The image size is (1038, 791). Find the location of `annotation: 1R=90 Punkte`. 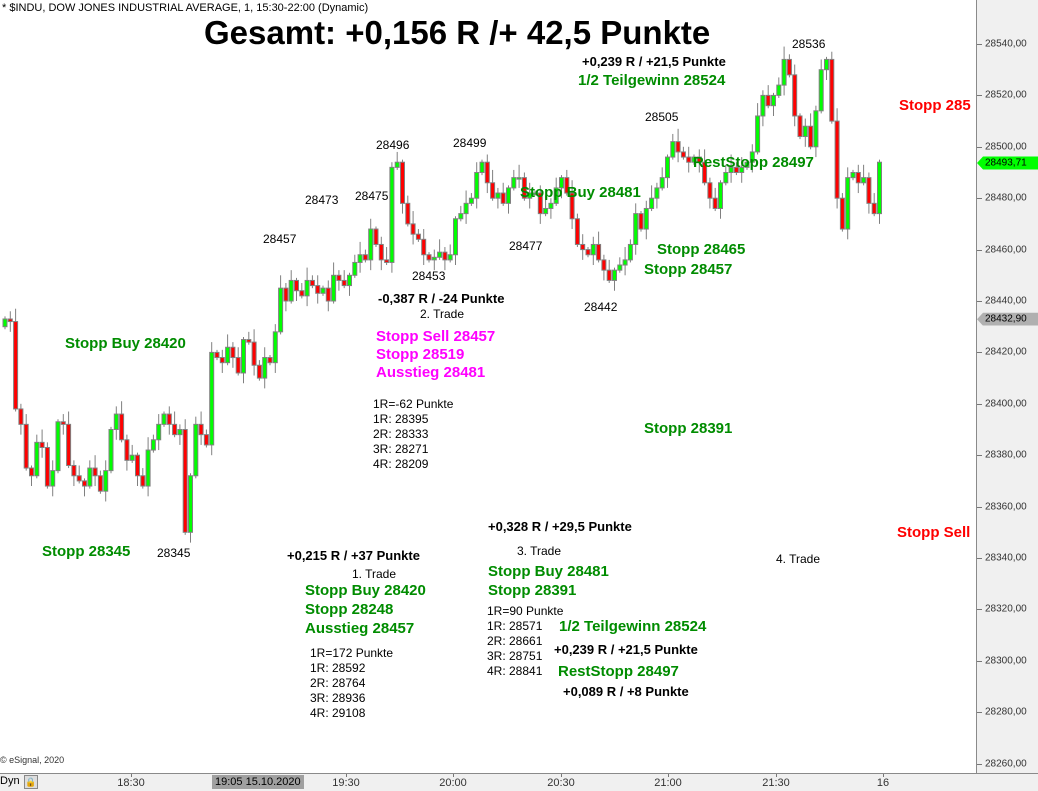

annotation: 1R=90 Punkte is located at coordinates (525, 611).